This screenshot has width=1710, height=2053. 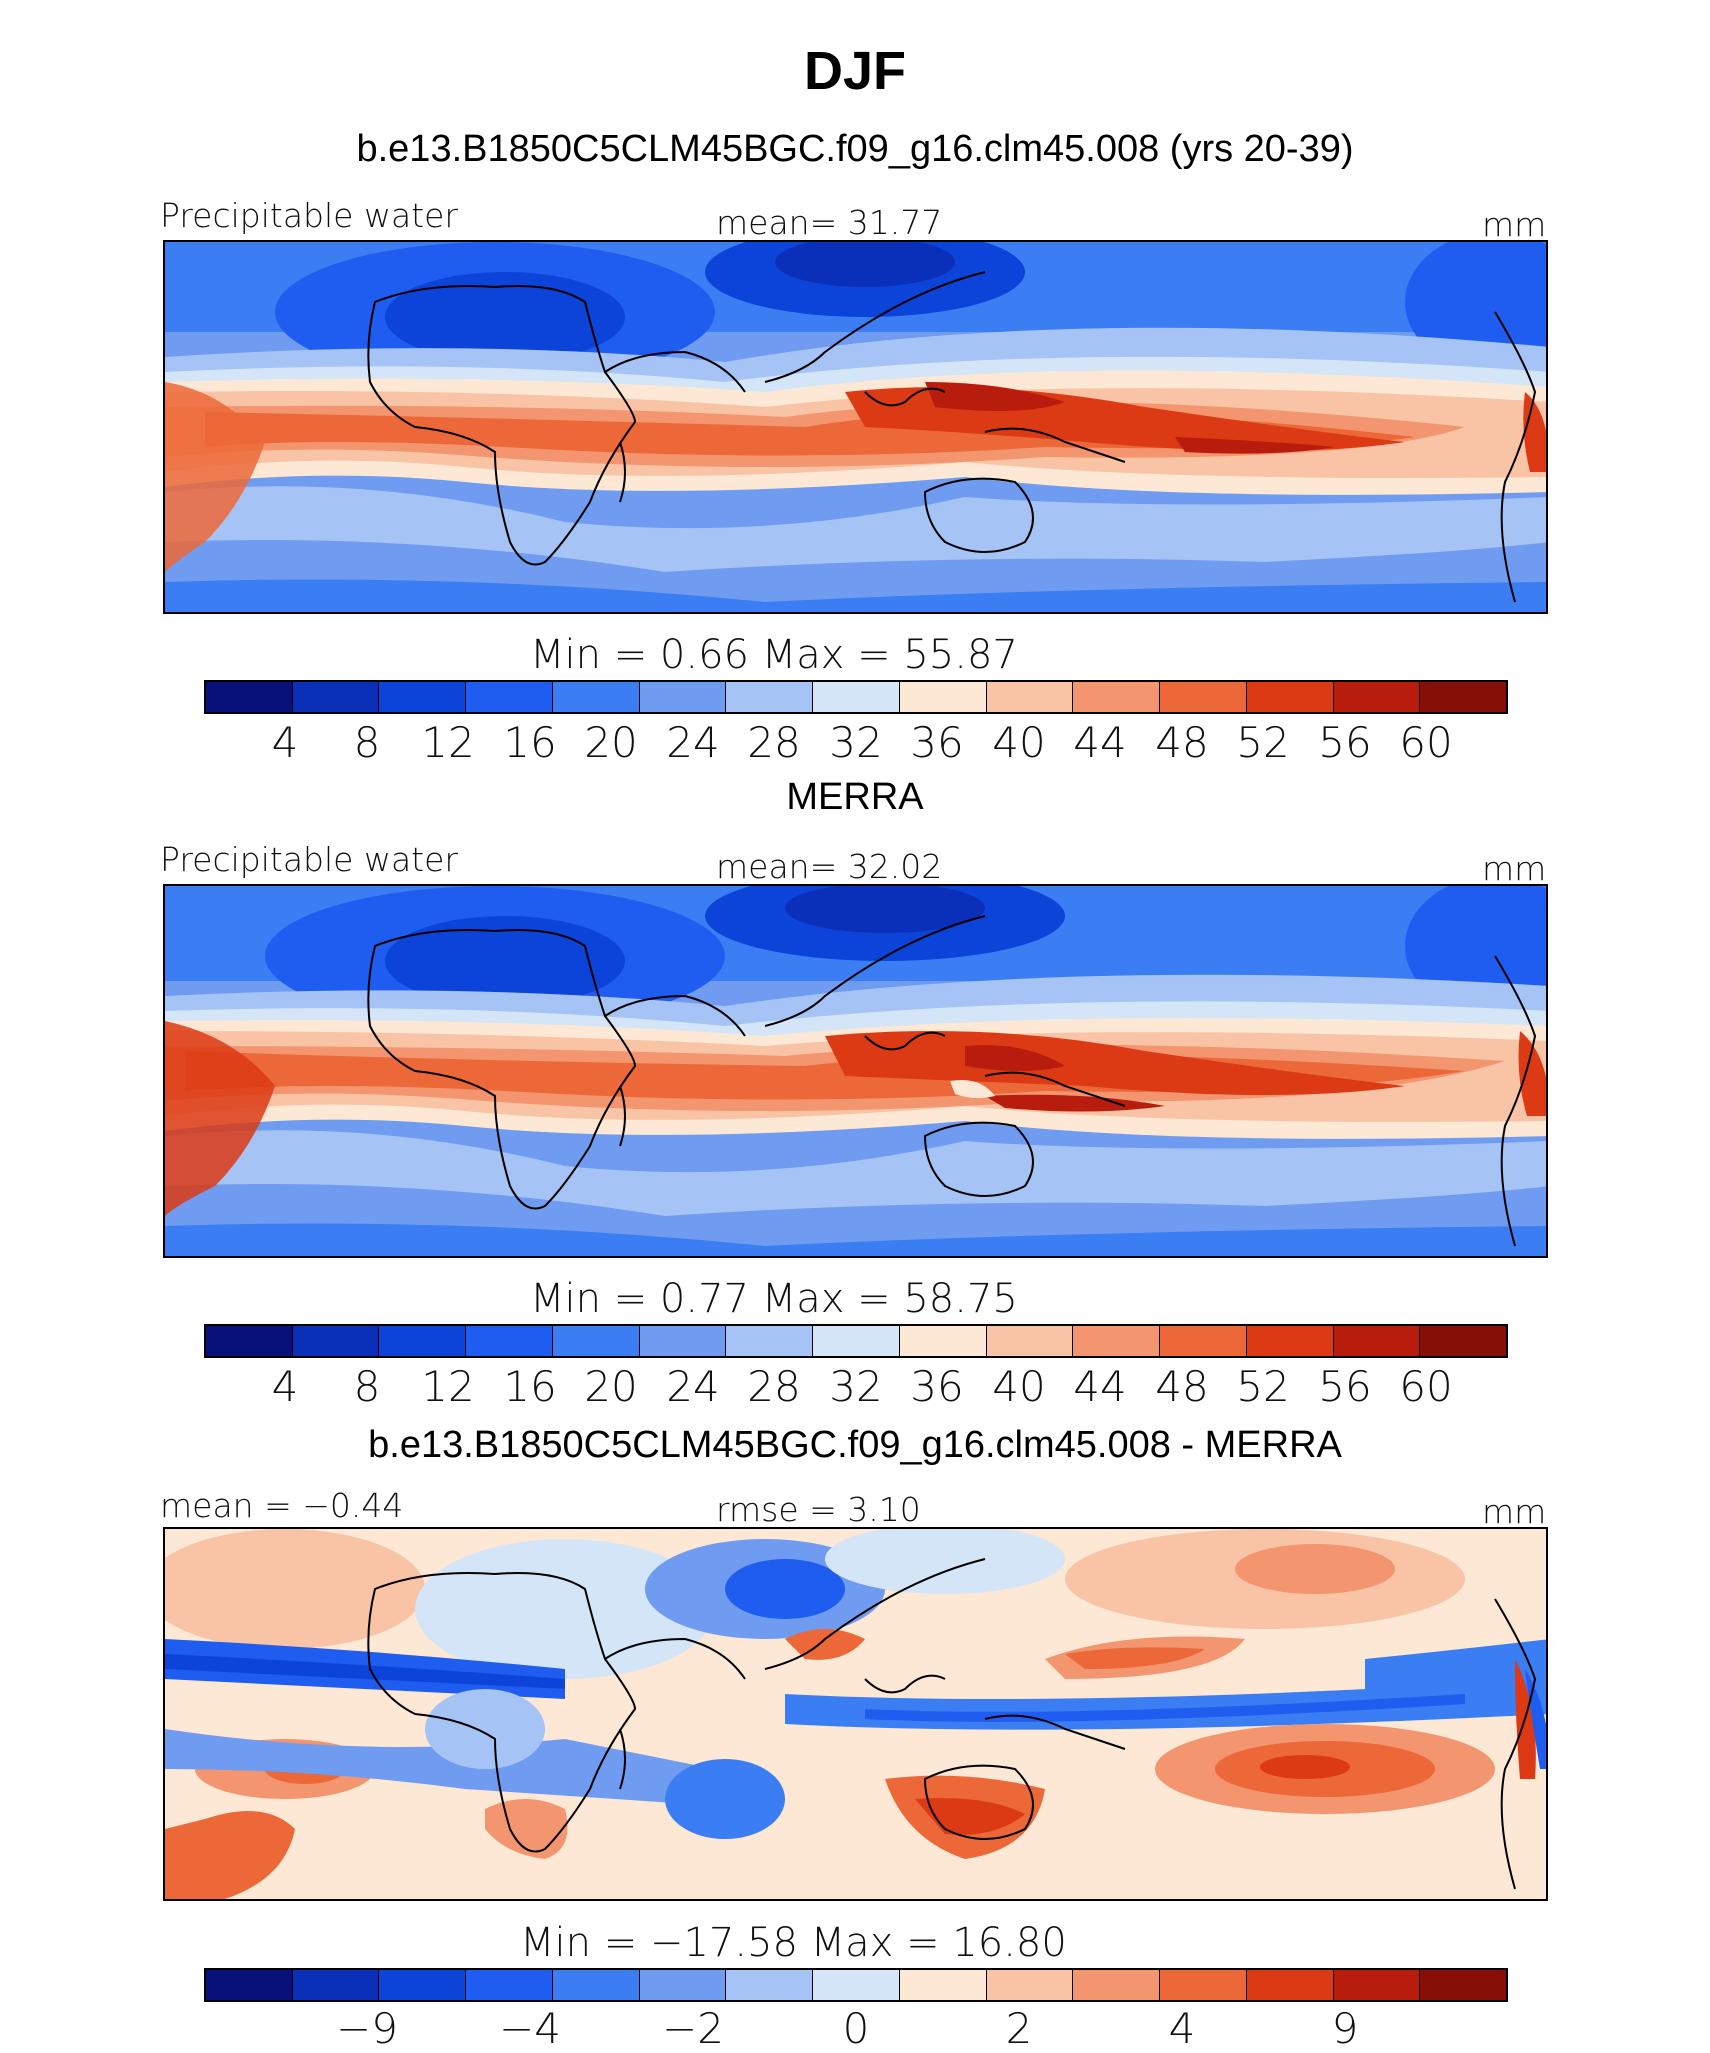 I want to click on panel-3-map-field, so click(x=855, y=1714).